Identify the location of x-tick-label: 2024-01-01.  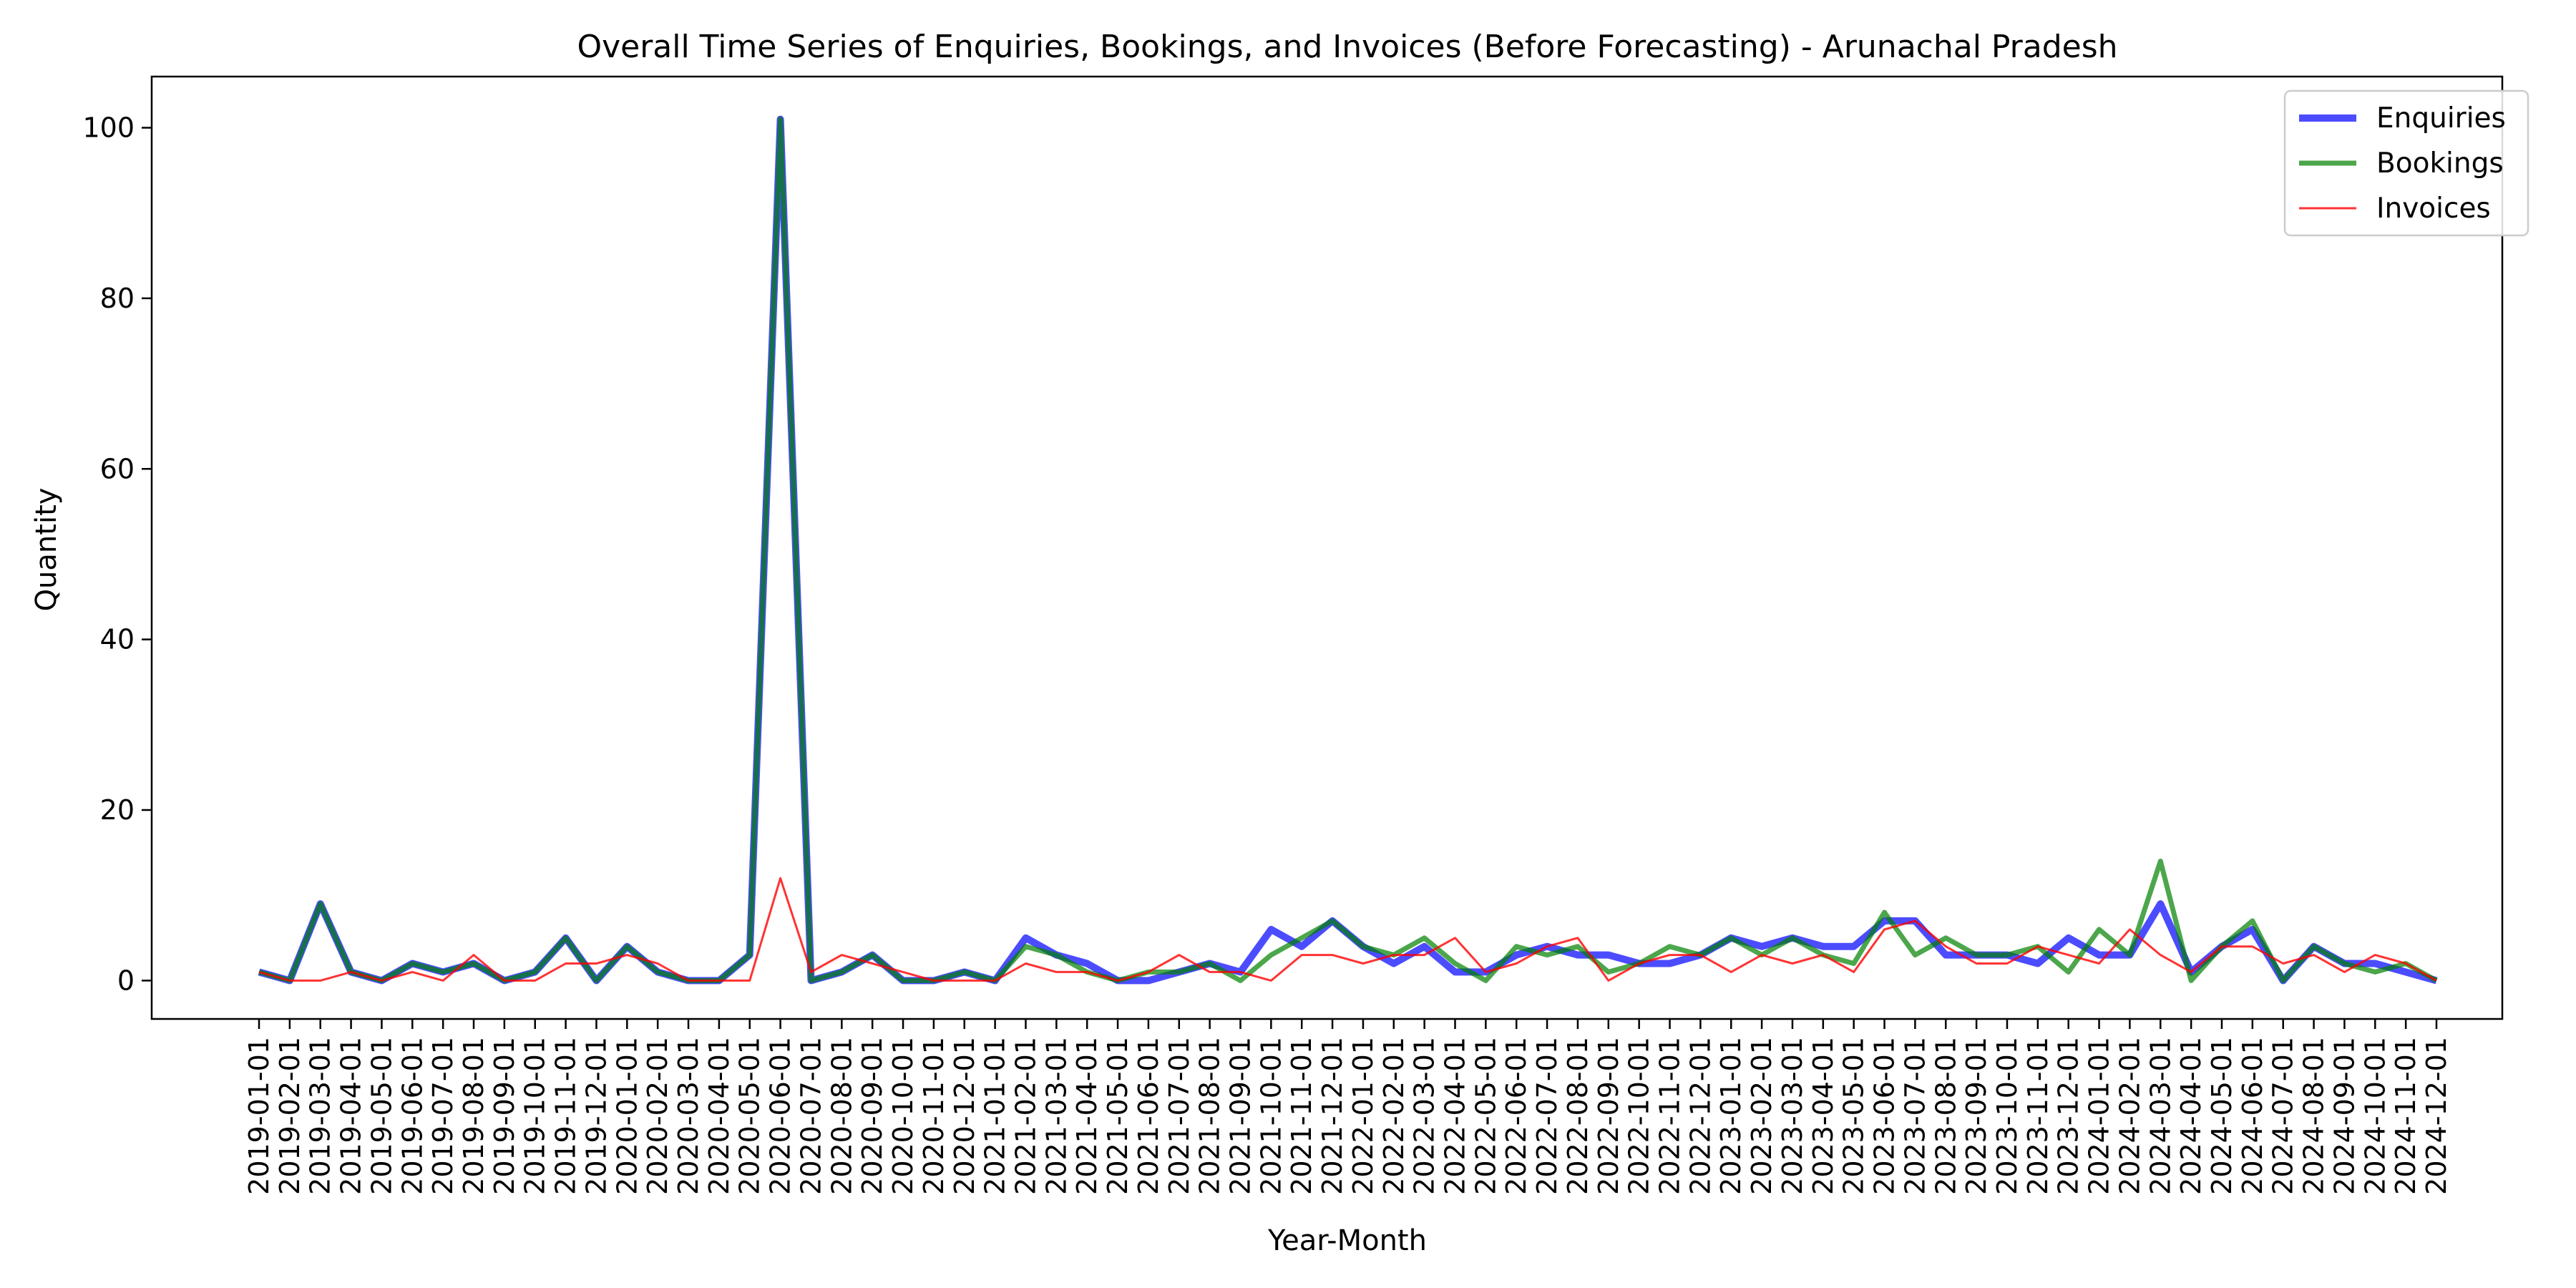
(2099, 1116).